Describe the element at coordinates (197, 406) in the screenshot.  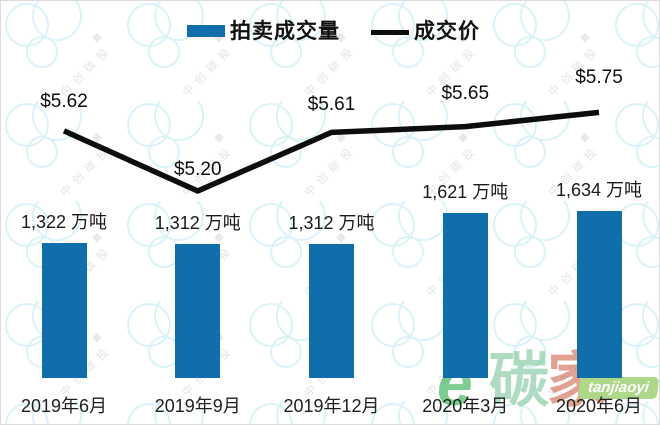
I see `x-axis-label: 2019年9月` at that location.